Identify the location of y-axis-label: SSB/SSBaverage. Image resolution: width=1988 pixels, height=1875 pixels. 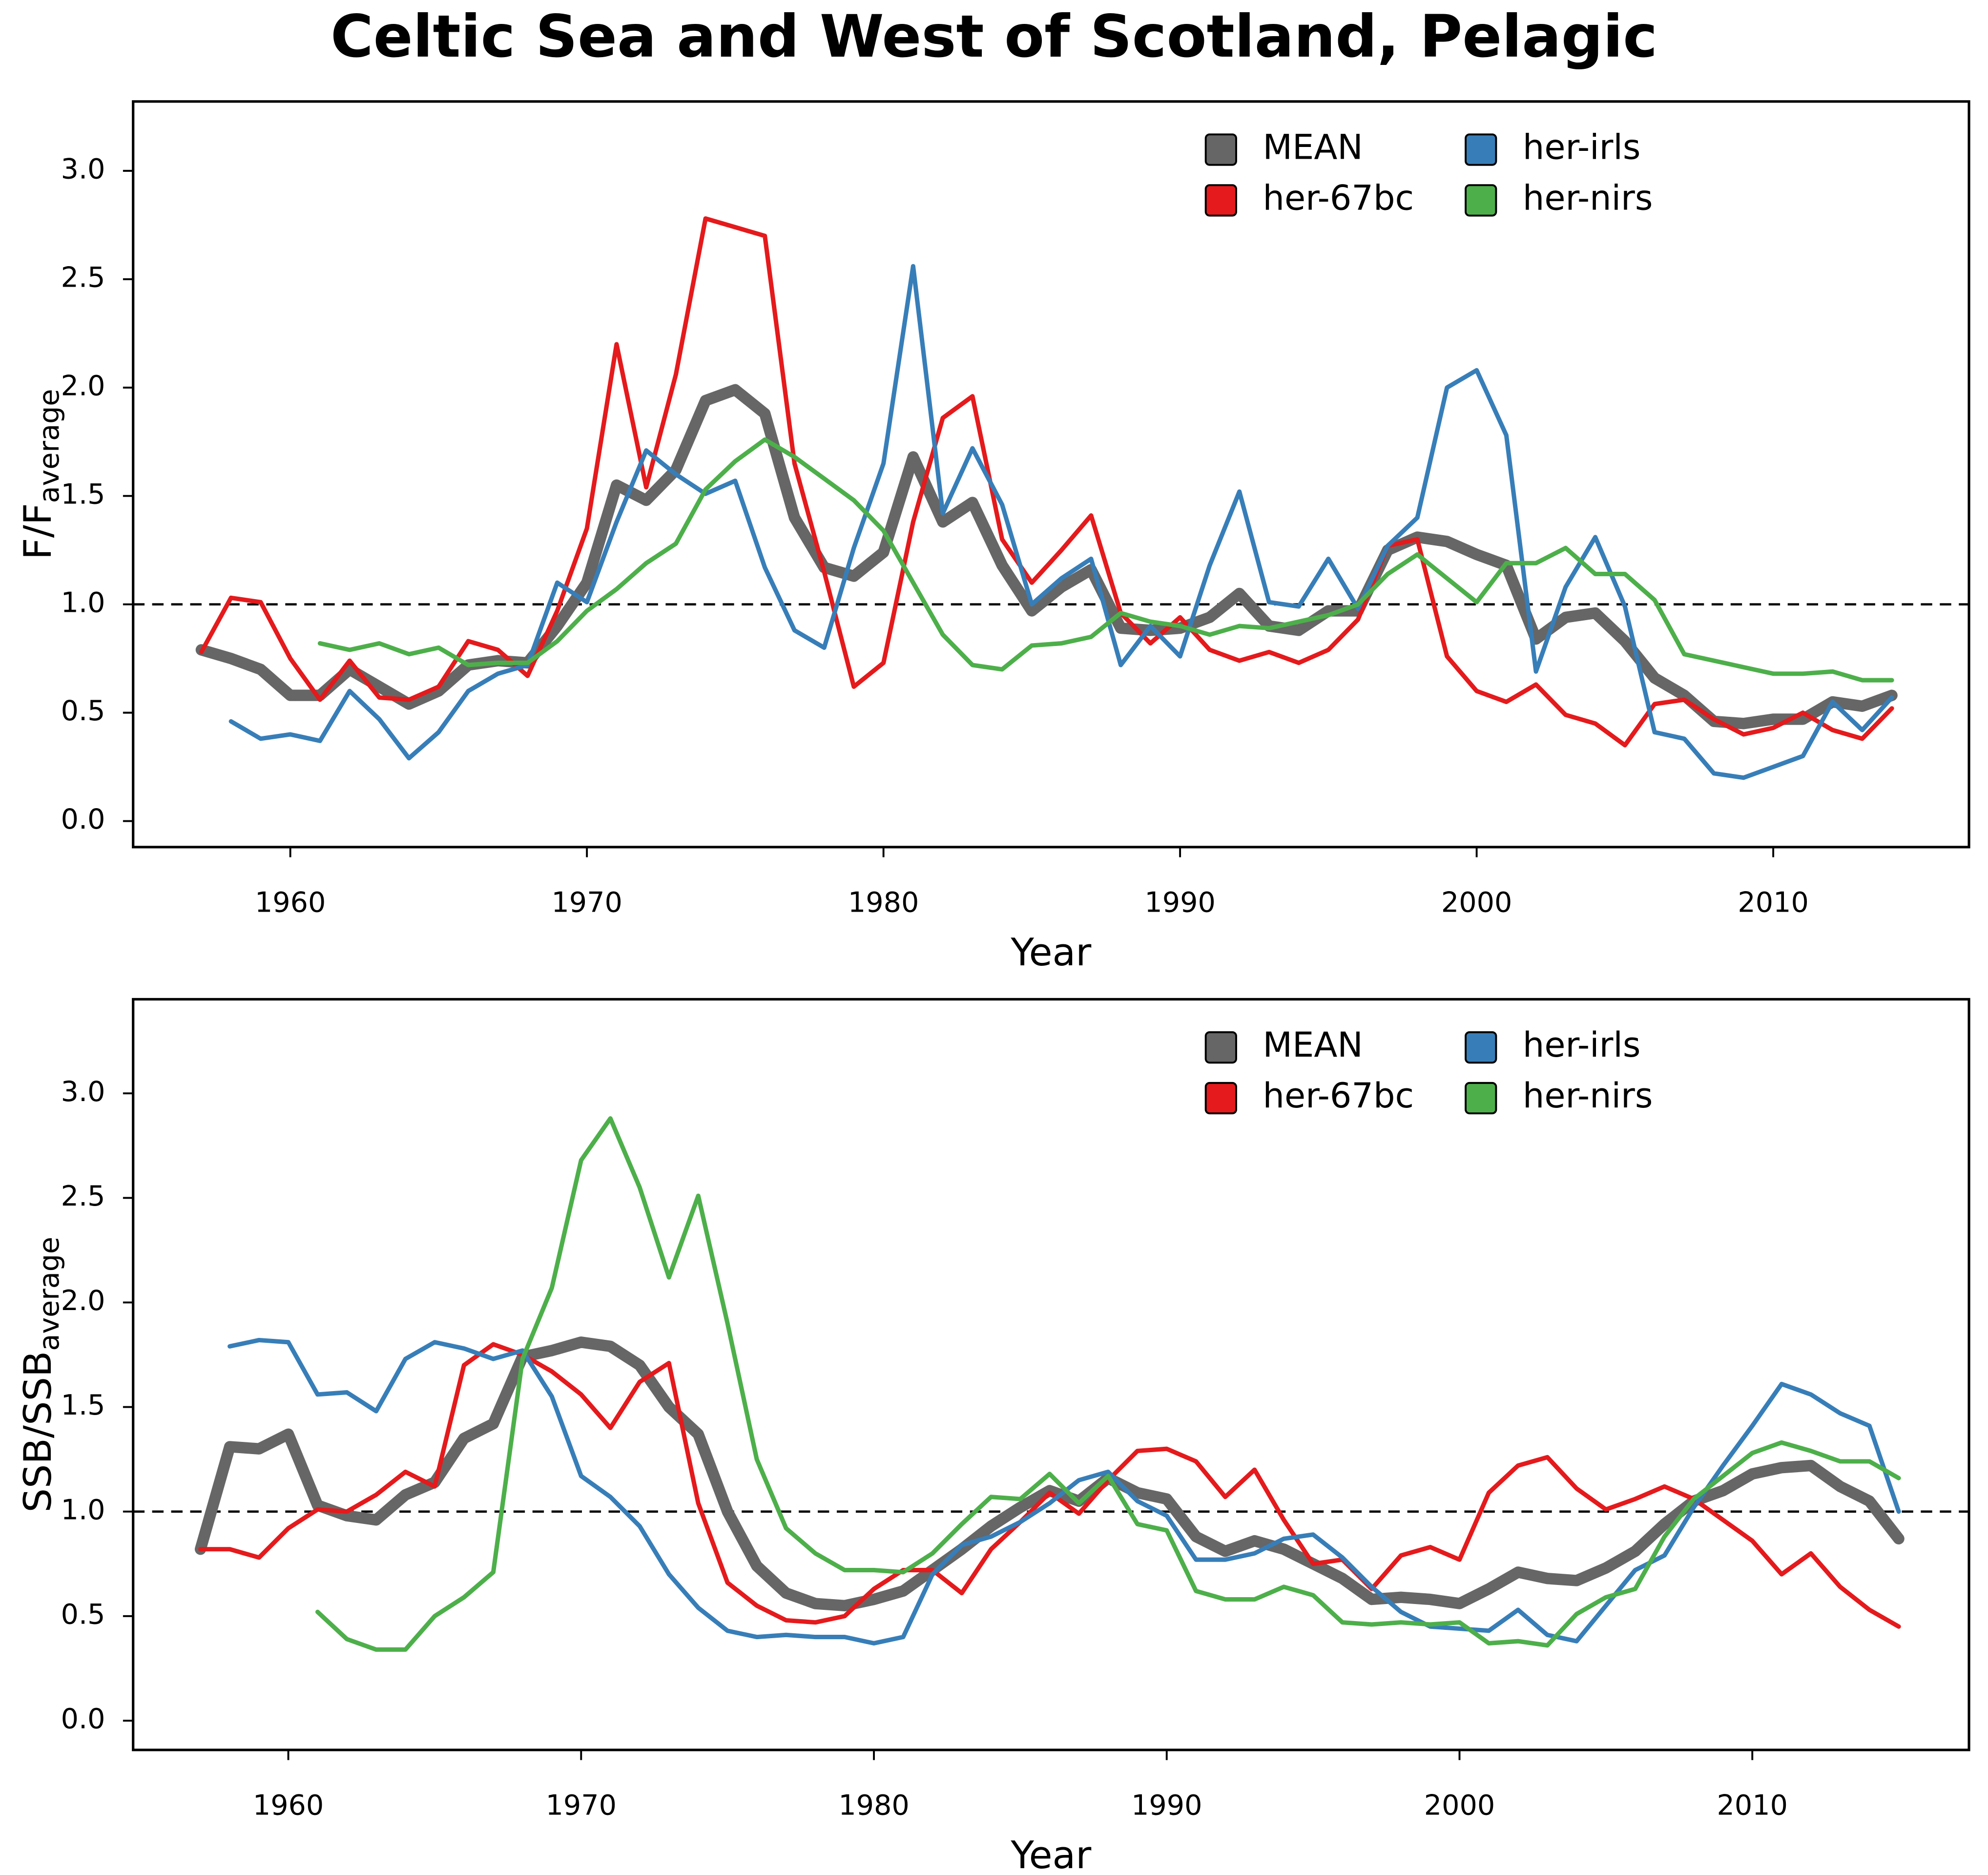
(41, 1375).